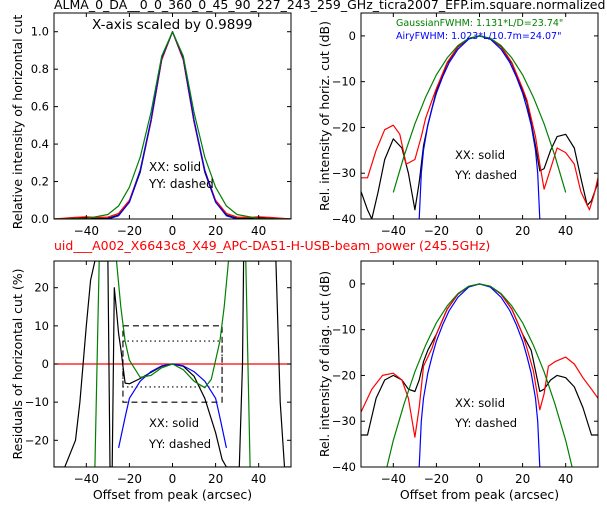 This screenshot has width=607, height=511. What do you see at coordinates (37, 440) in the screenshot?
I see `panel-bottom-left-ytick-label: −20` at bounding box center [37, 440].